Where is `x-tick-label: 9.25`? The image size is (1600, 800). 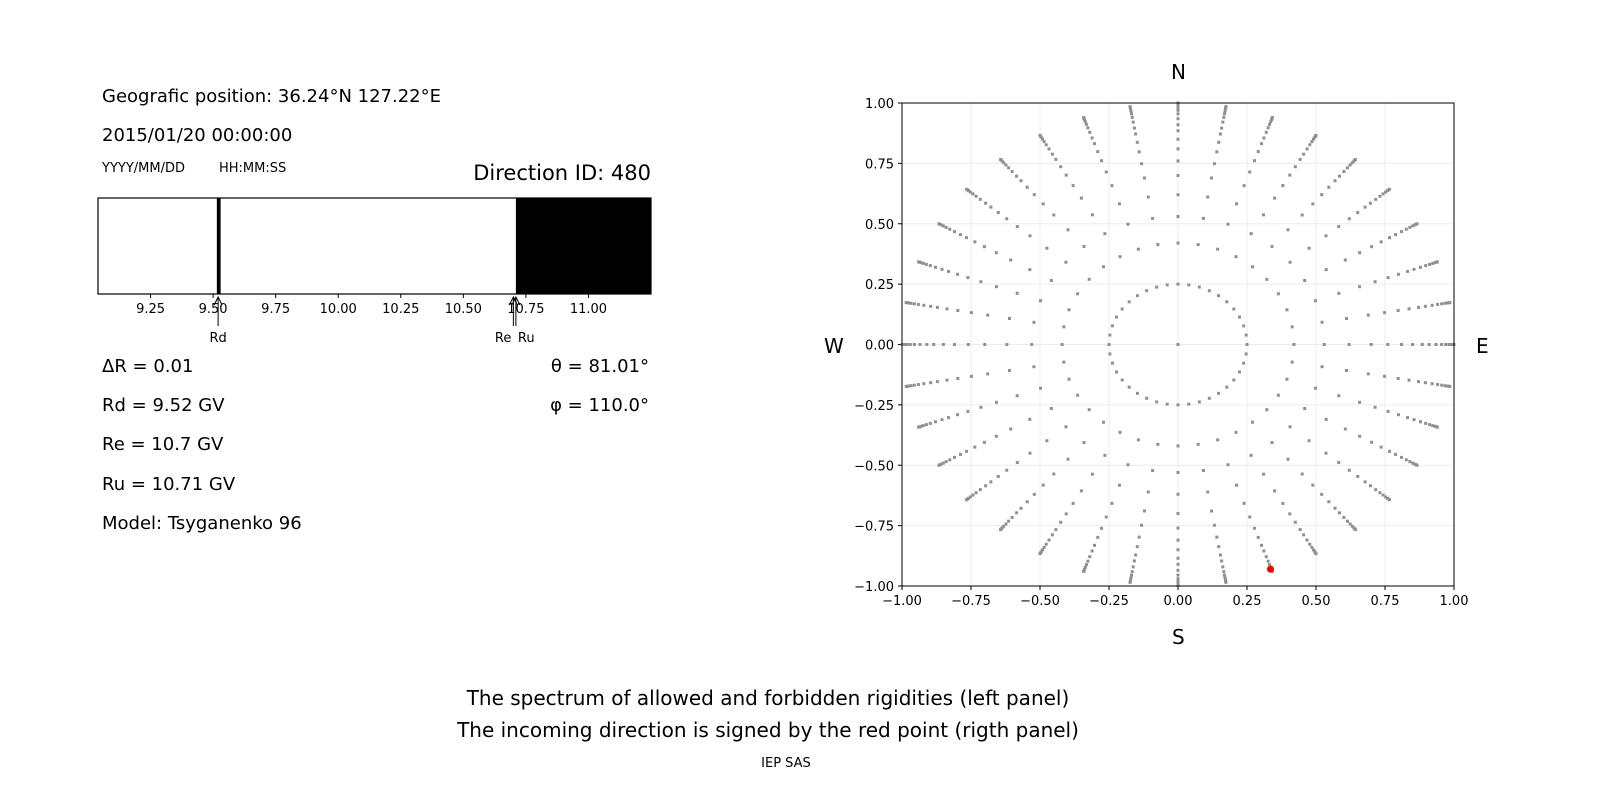 x-tick-label: 9.25 is located at coordinates (150, 309).